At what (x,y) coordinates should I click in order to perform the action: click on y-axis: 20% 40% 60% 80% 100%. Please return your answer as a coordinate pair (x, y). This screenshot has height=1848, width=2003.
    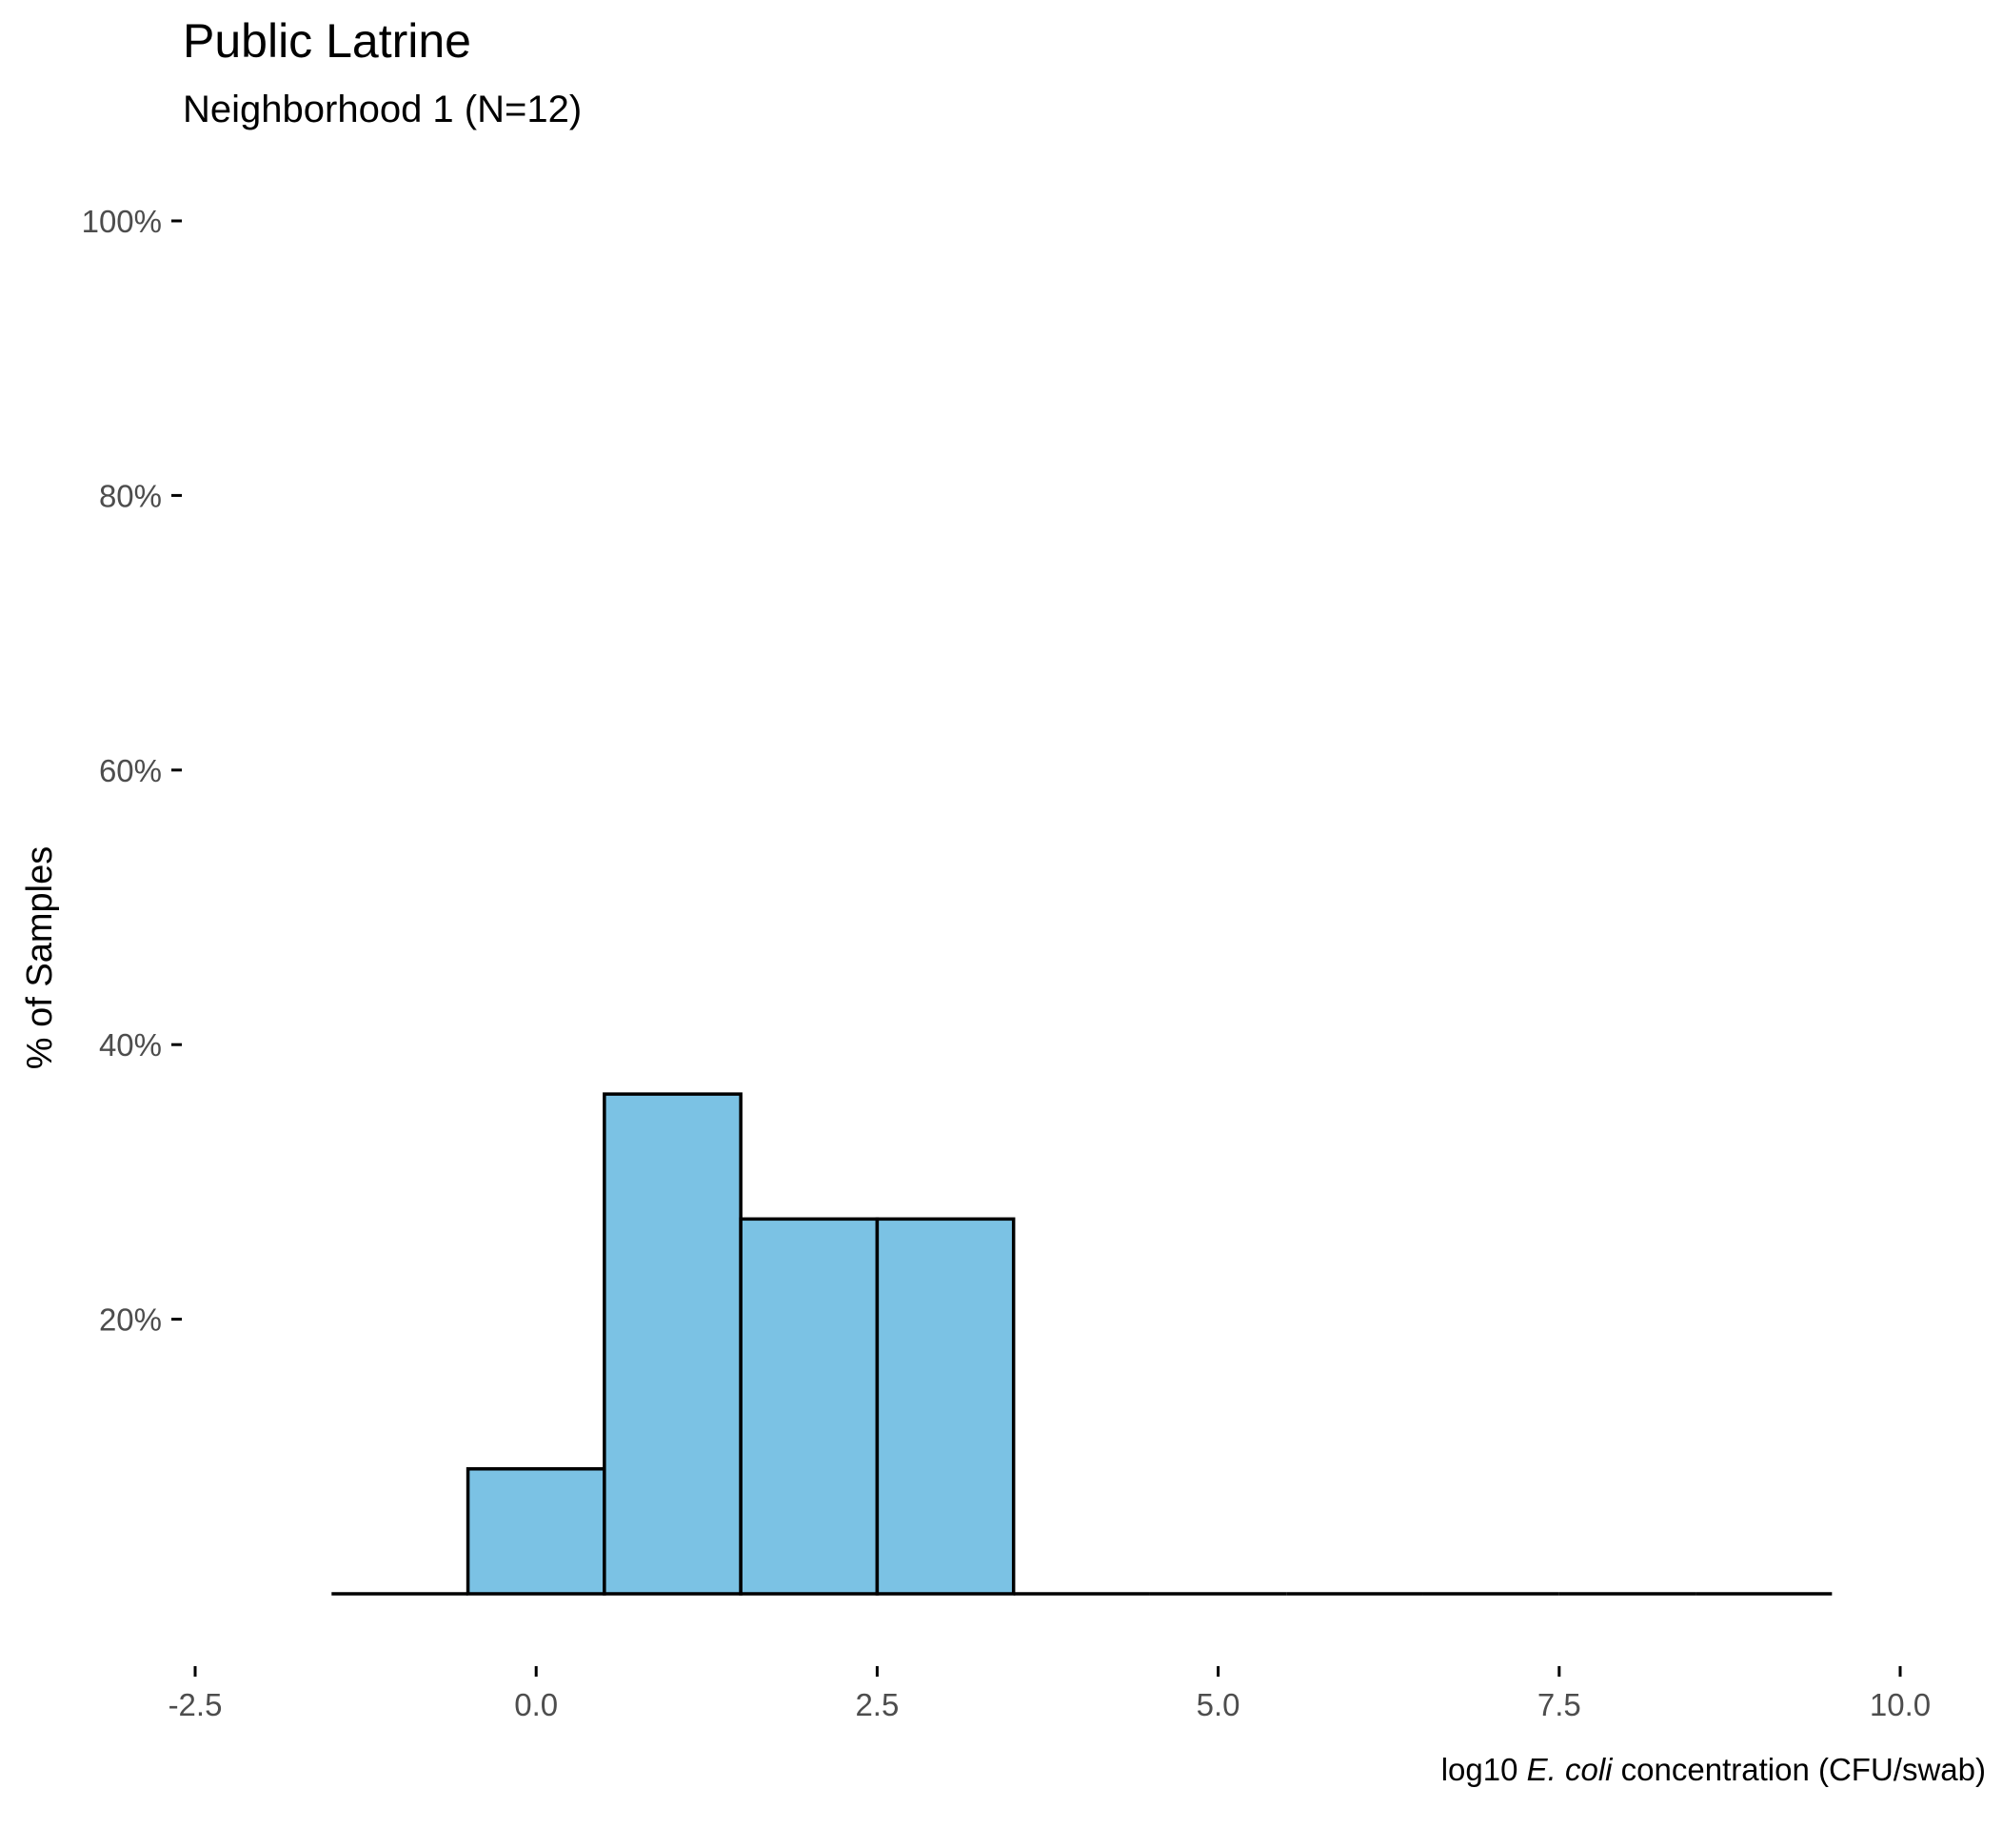
    Looking at the image, I should click on (132, 771).